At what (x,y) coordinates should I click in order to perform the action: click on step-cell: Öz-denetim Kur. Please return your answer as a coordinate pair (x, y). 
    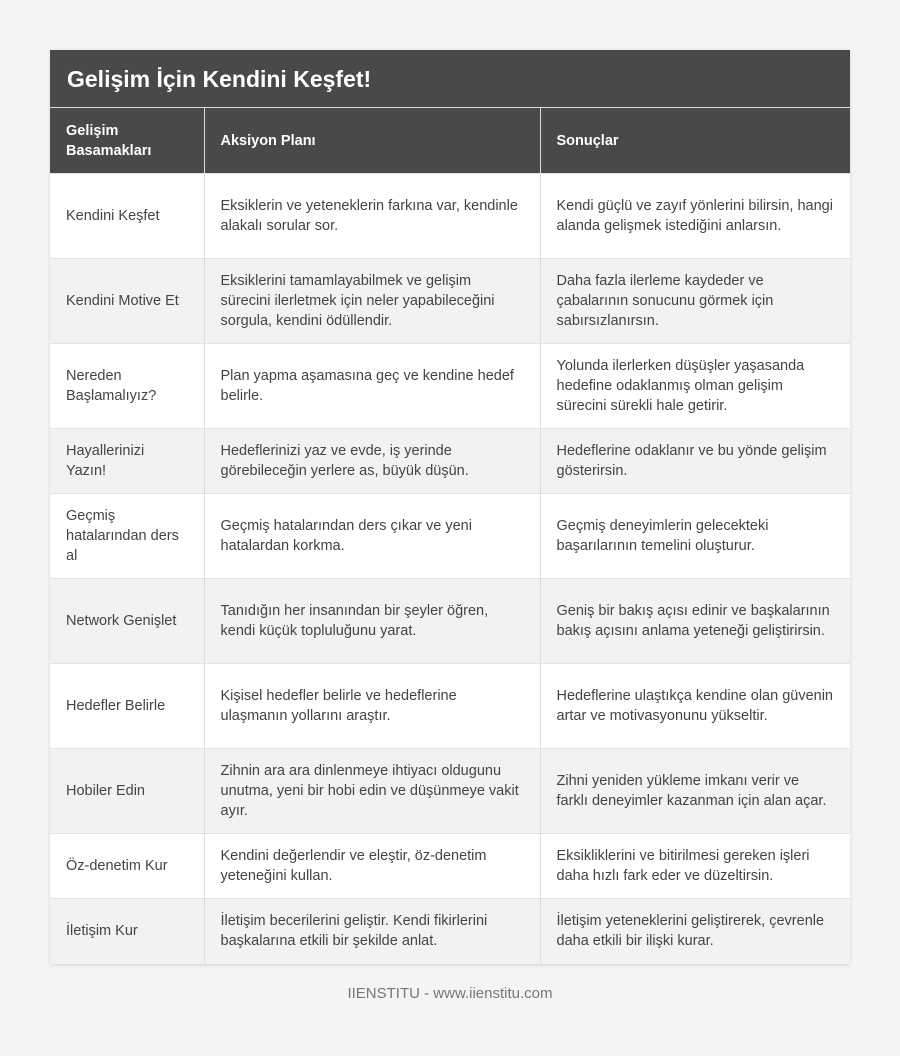
    Looking at the image, I should click on (127, 866).